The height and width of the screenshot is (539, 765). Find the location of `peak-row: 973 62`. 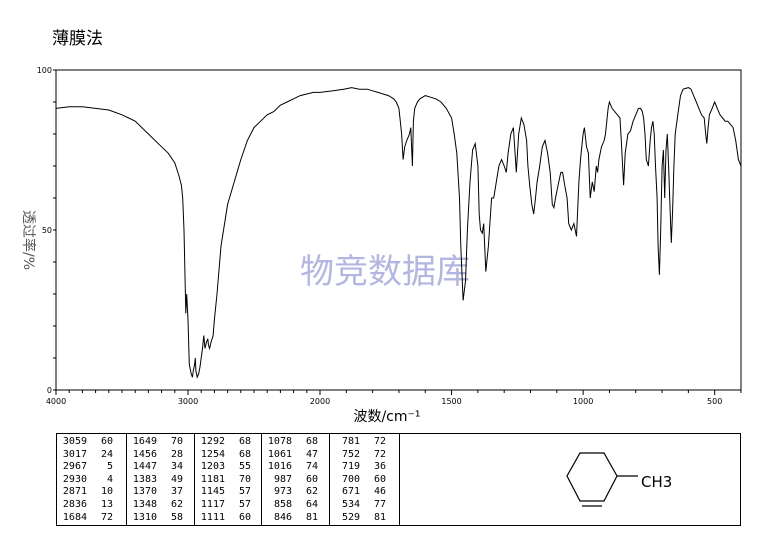

peak-row: 973 62 is located at coordinates (295, 492).